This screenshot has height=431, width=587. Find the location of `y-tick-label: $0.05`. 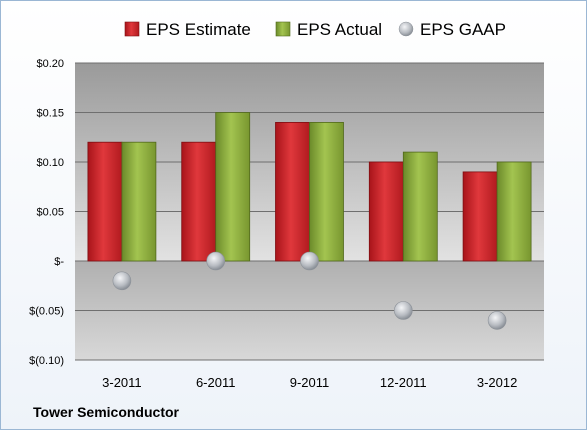

y-tick-label: $0.05 is located at coordinates (50, 213).